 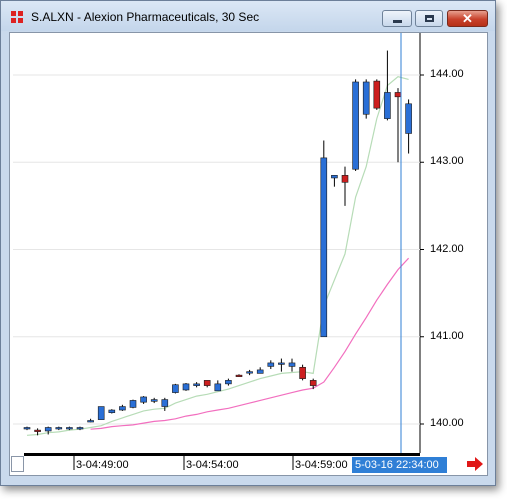 What do you see at coordinates (18, 17) in the screenshot?
I see `chart-app-icon` at bounding box center [18, 17].